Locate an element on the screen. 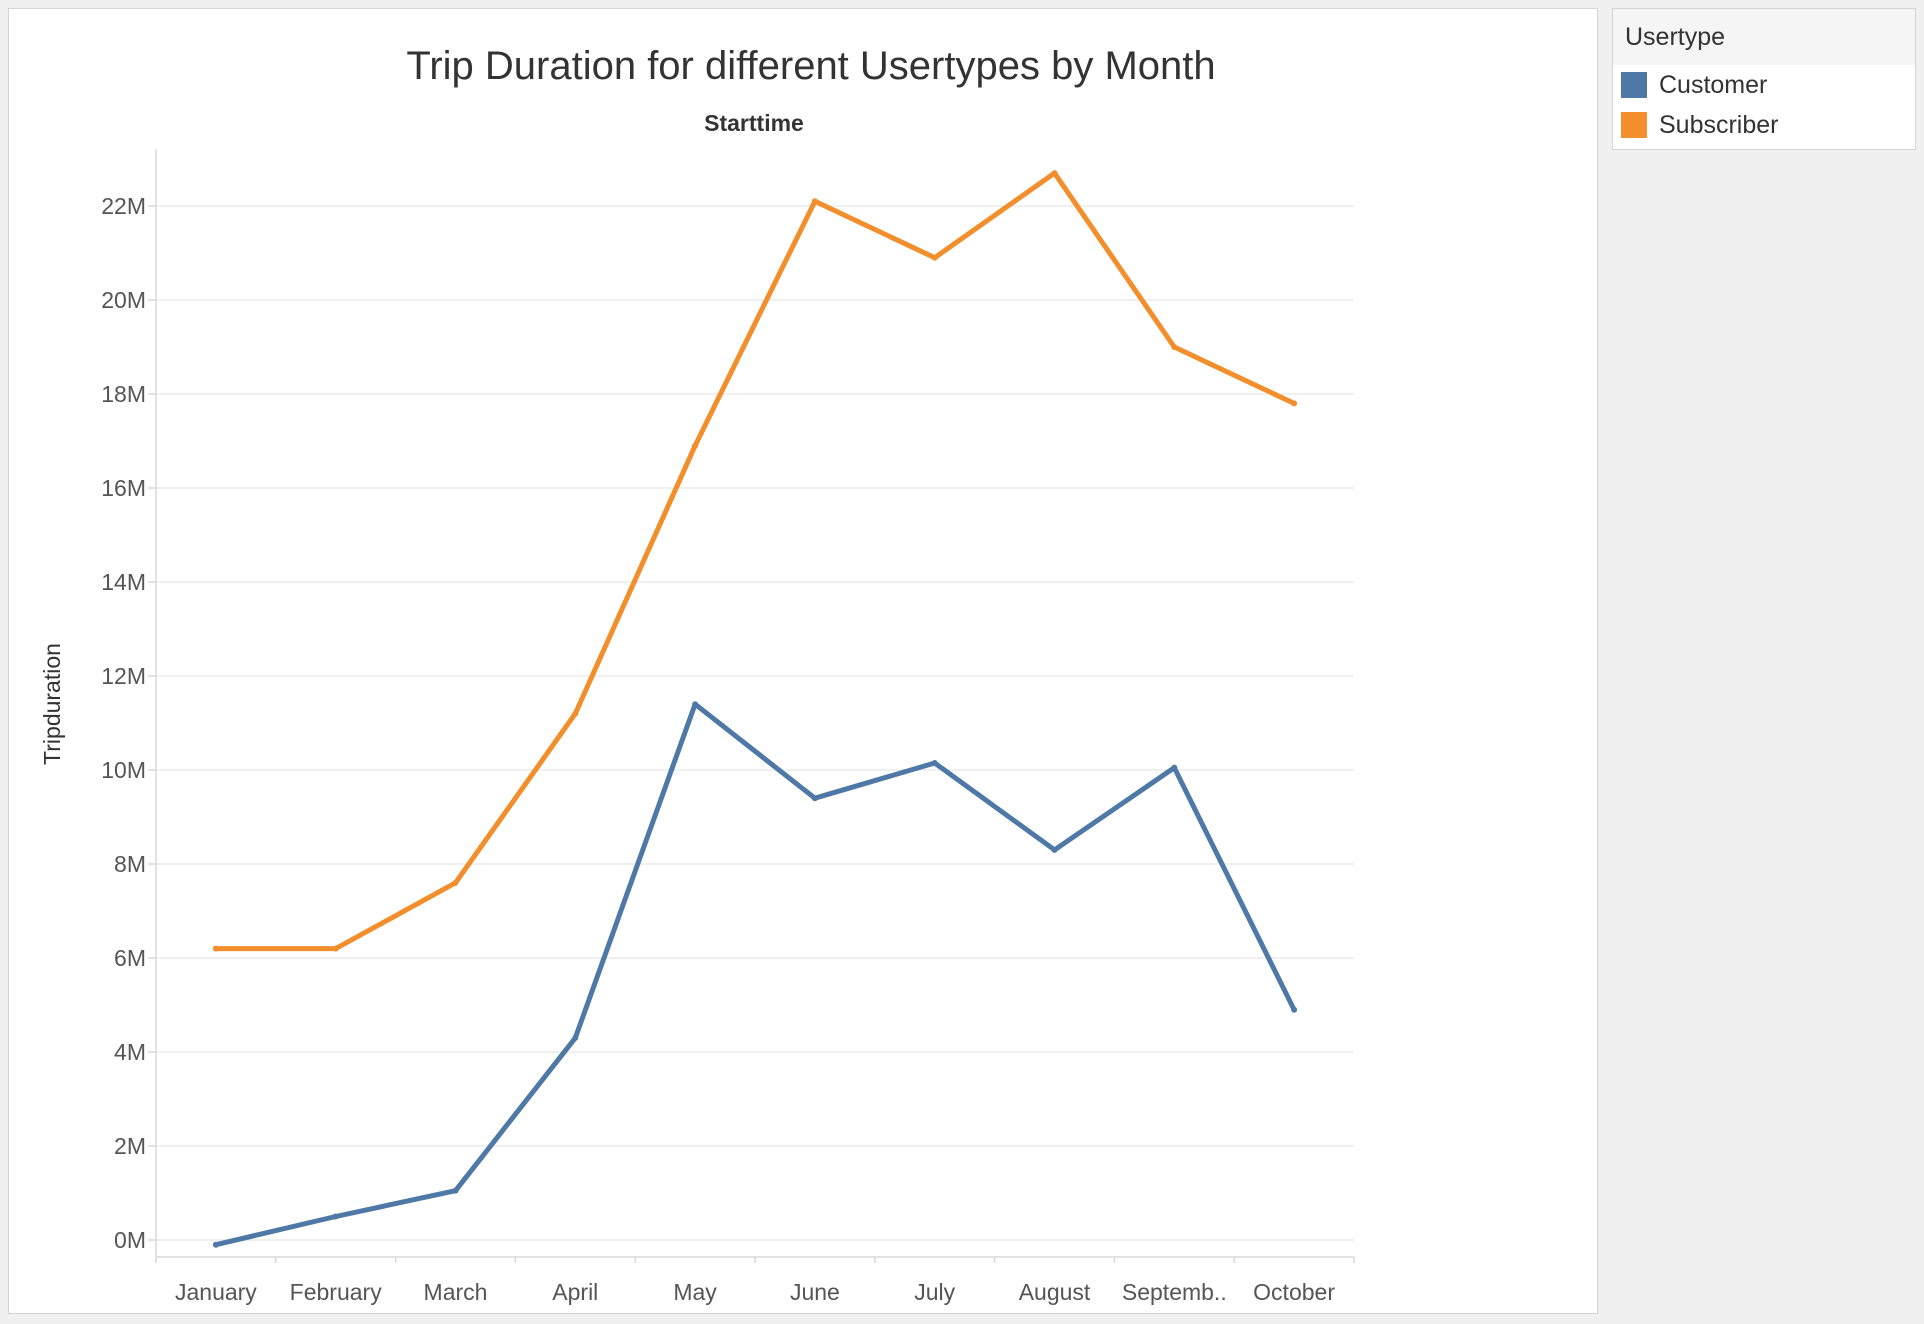  y-tick-label: 4M is located at coordinates (130, 1052).